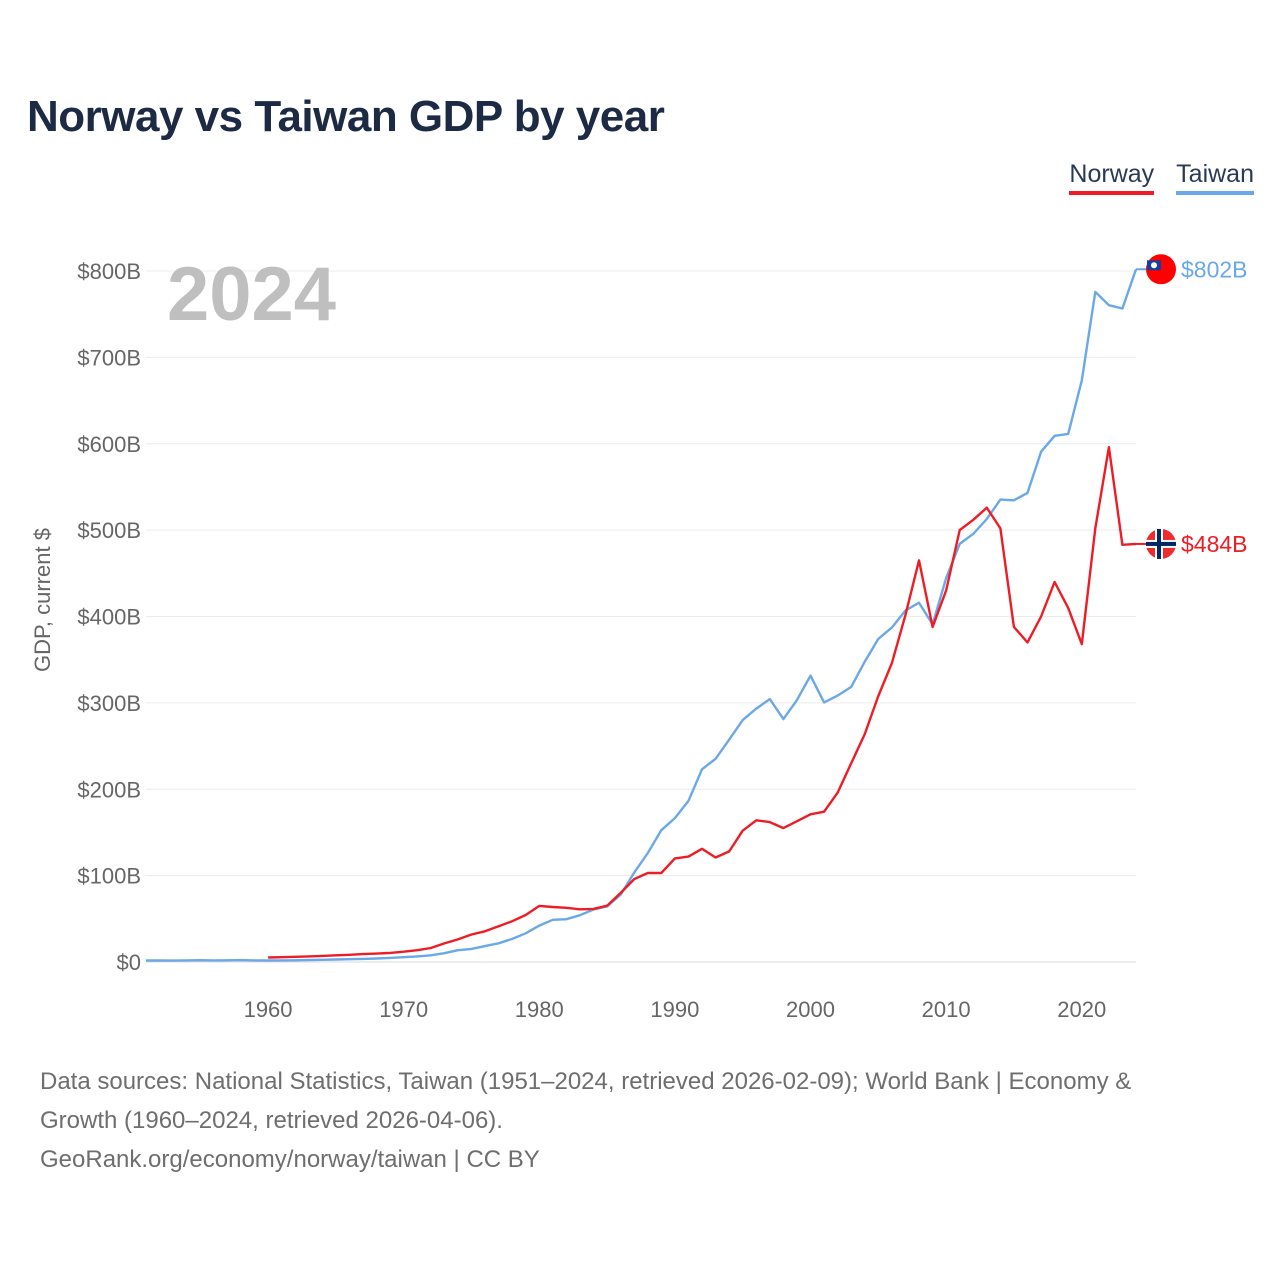  I want to click on x-tick-label: 1980, so click(539, 1009).